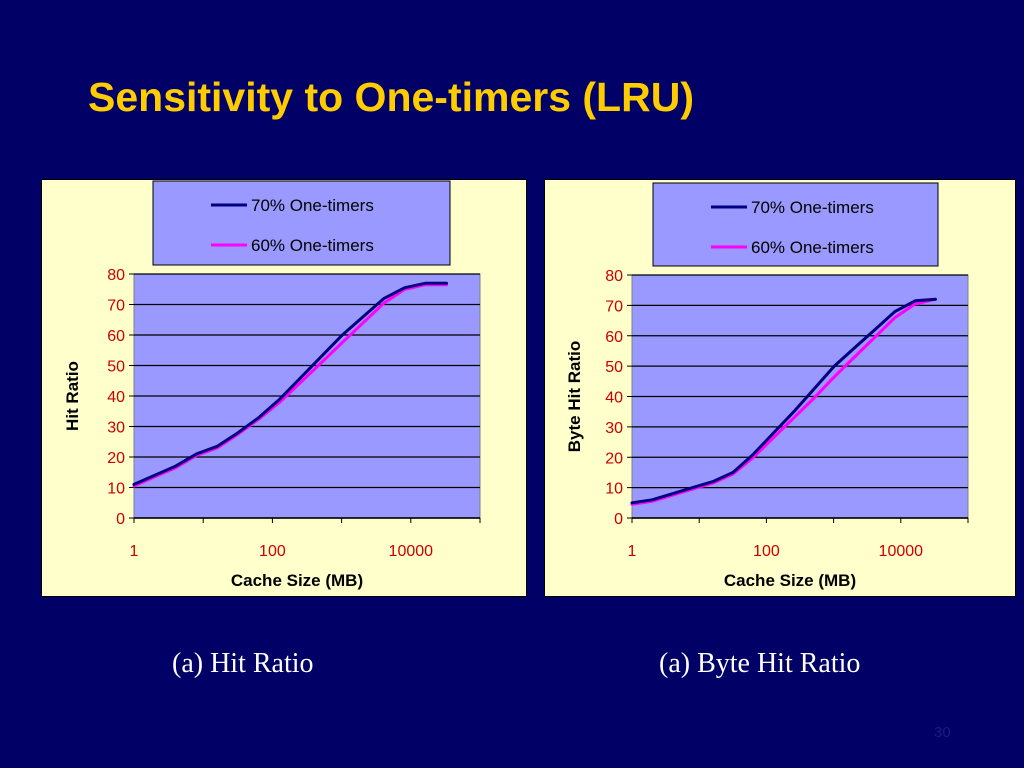 This screenshot has width=1024, height=768. Describe the element at coordinates (72, 396) in the screenshot. I see `y-axis-title: Hit Ratio` at that location.